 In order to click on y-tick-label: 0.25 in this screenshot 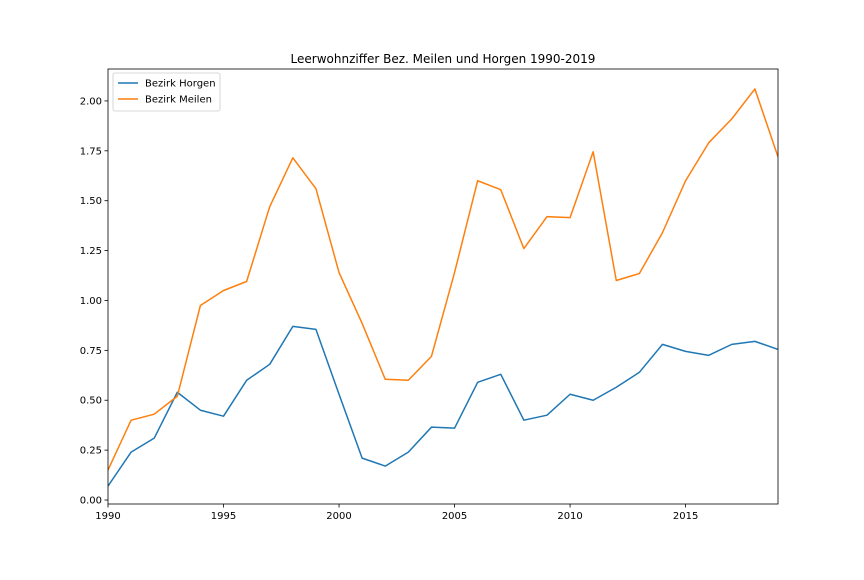, I will do `click(91, 451)`.